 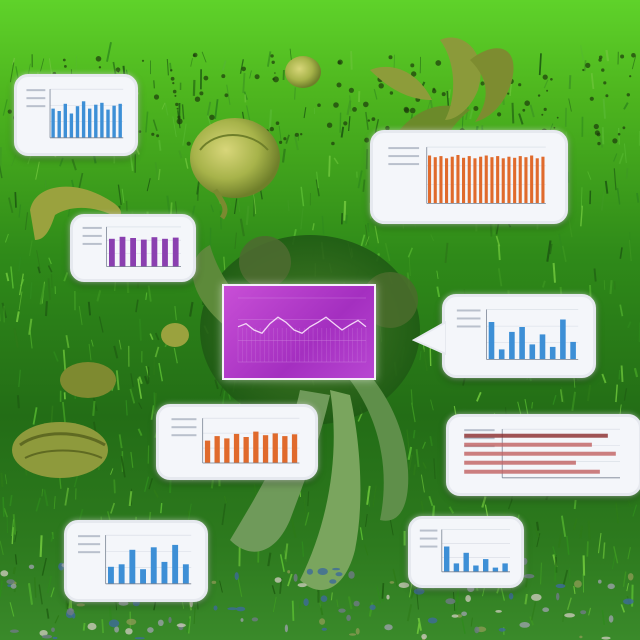 I want to click on chart-panel-lower-right-plot, so click(x=542, y=453).